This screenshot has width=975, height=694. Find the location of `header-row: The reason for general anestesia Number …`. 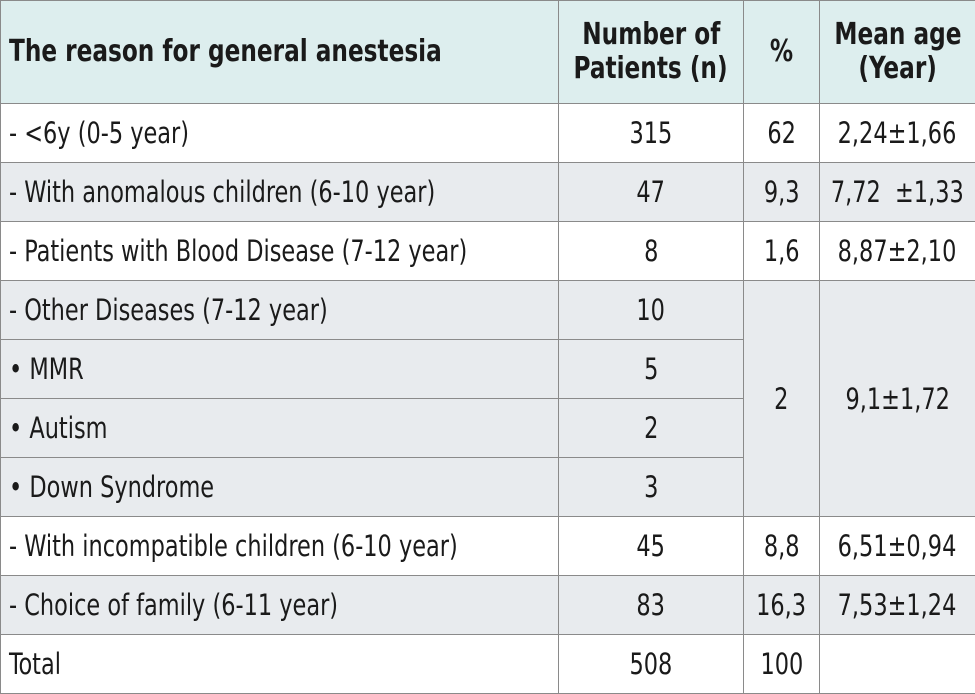

header-row: The reason for general anestesia Number … is located at coordinates (487, 52).